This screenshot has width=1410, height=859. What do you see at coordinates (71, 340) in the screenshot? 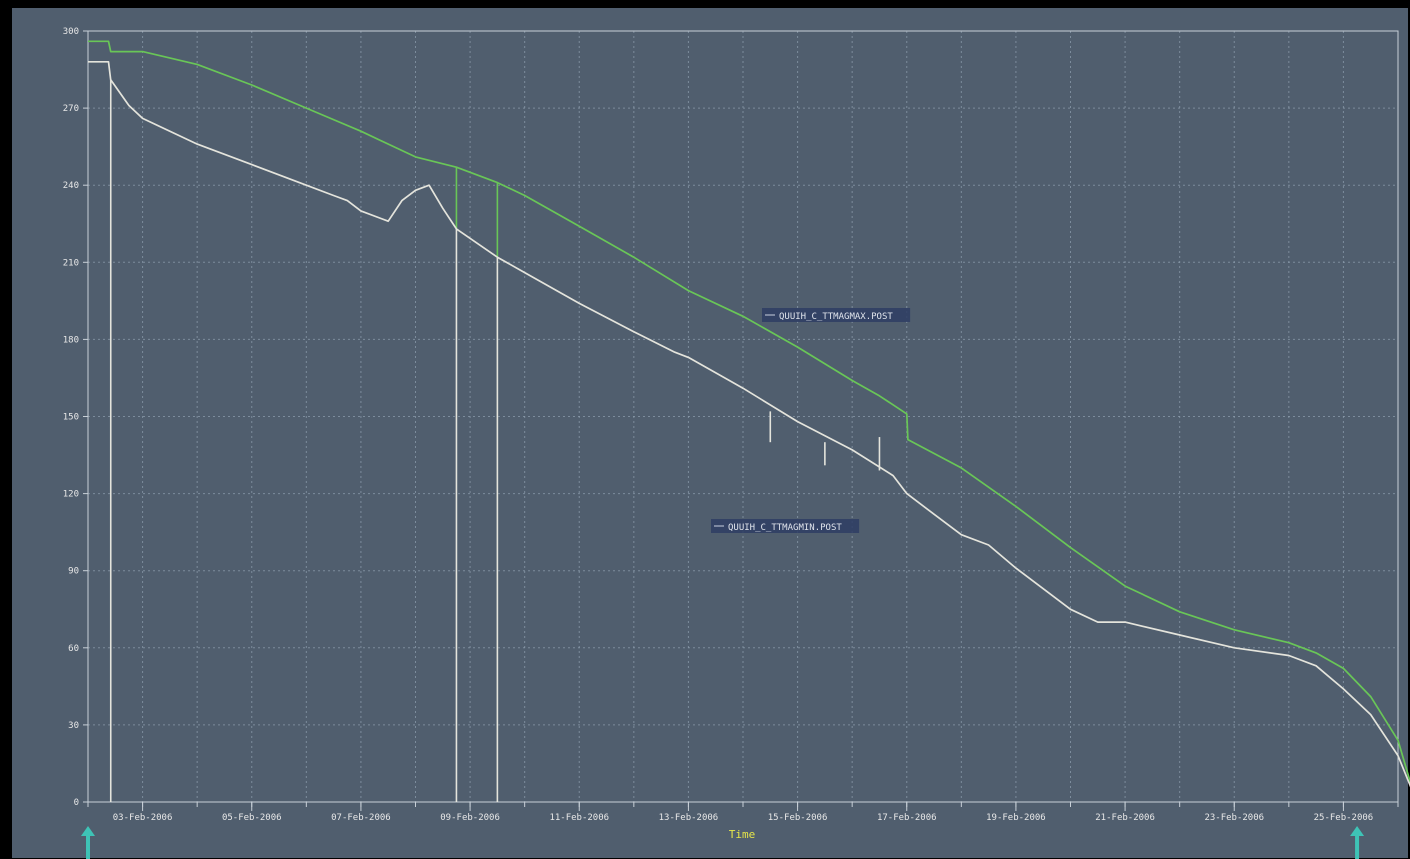
I see `y-tick-label: 180` at bounding box center [71, 340].